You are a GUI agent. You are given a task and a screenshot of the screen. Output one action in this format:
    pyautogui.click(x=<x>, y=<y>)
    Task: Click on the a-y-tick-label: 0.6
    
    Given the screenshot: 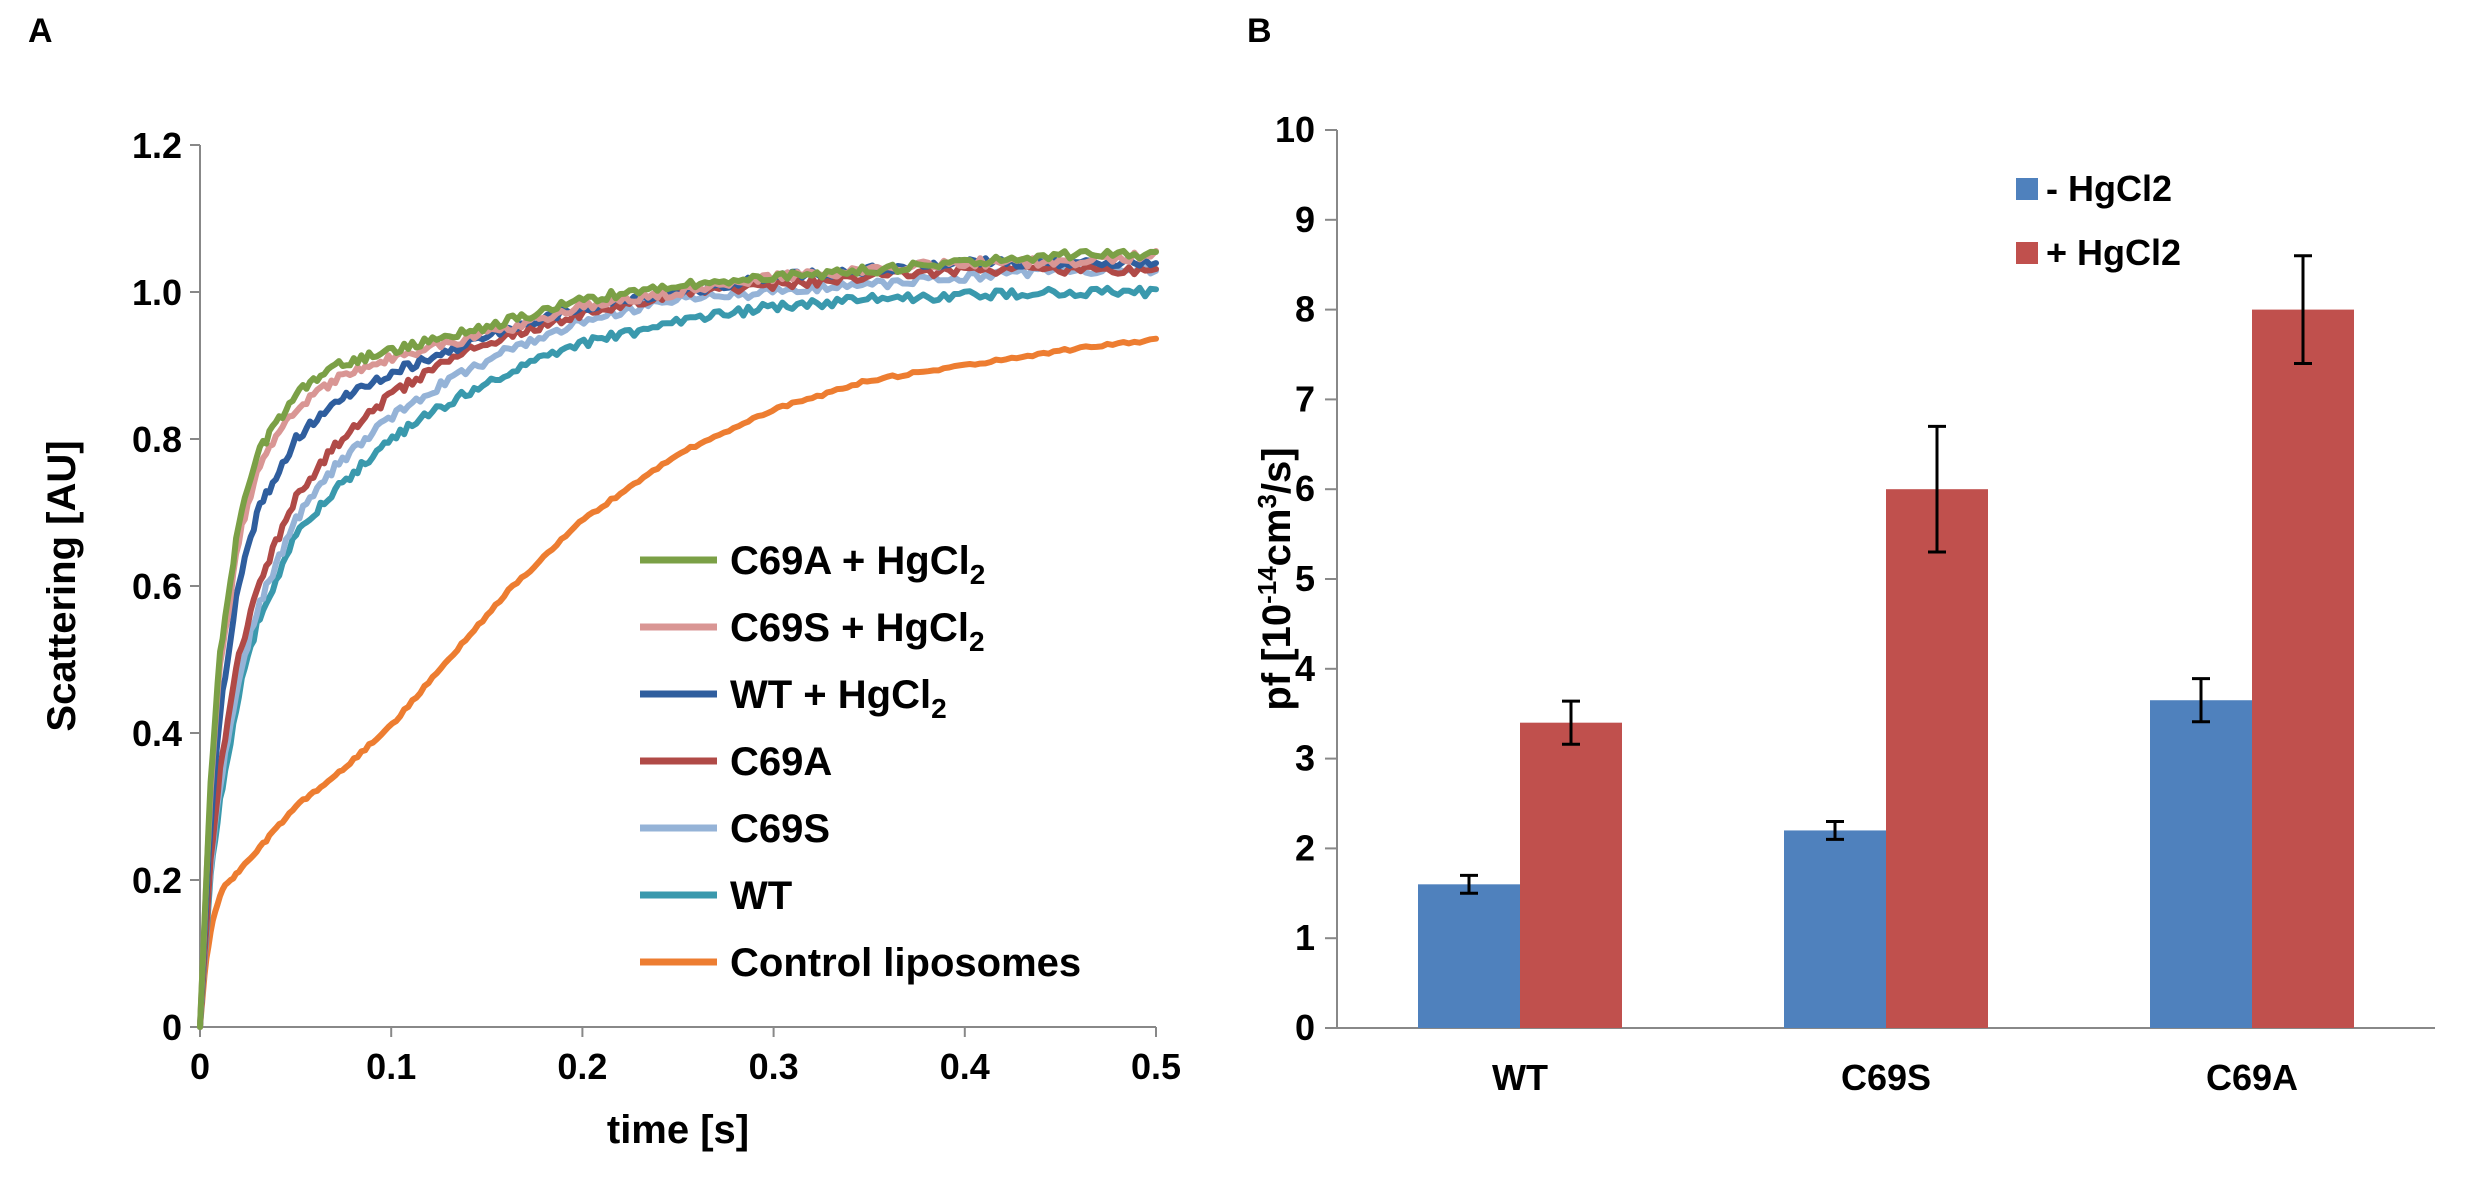 What is the action you would take?
    pyautogui.click(x=157, y=586)
    